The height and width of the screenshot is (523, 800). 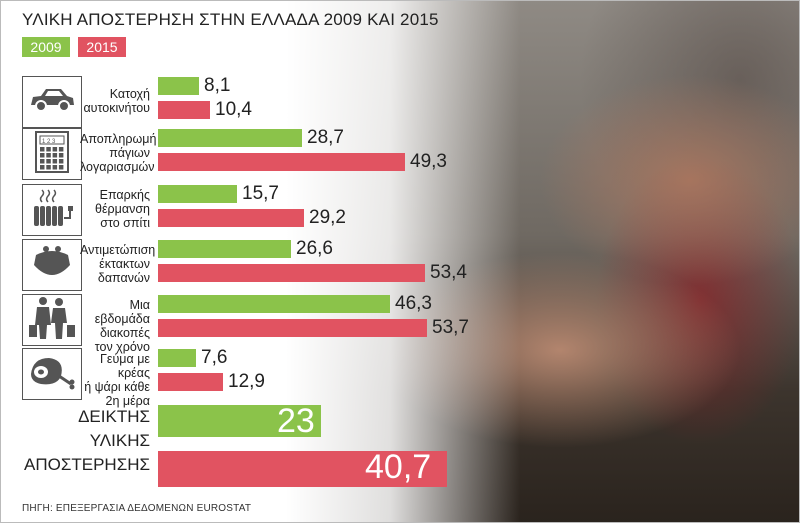 What do you see at coordinates (128, 401) in the screenshot?
I see `category-label-line: 2η μέρα` at bounding box center [128, 401].